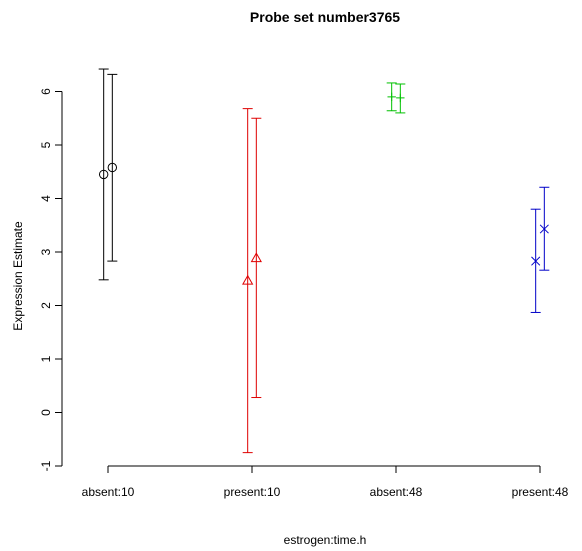  What do you see at coordinates (325, 17) in the screenshot?
I see `chart-title: Probe set number3765` at bounding box center [325, 17].